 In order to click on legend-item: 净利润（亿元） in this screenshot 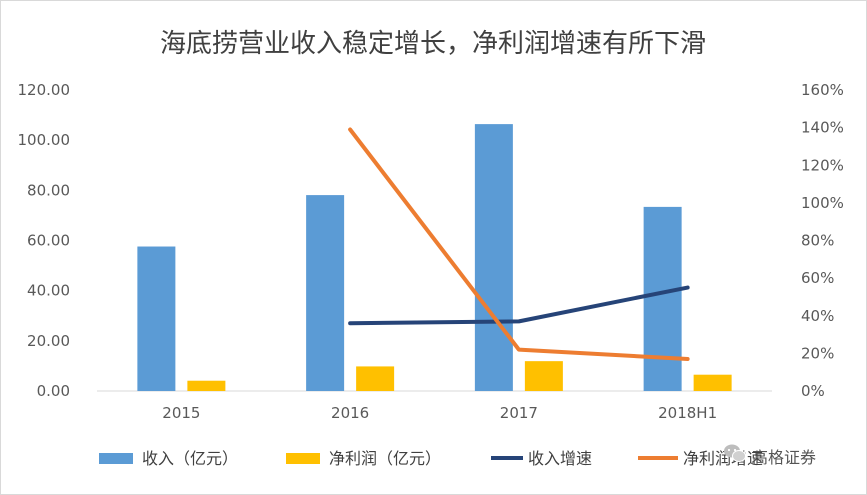, I will do `click(363, 458)`.